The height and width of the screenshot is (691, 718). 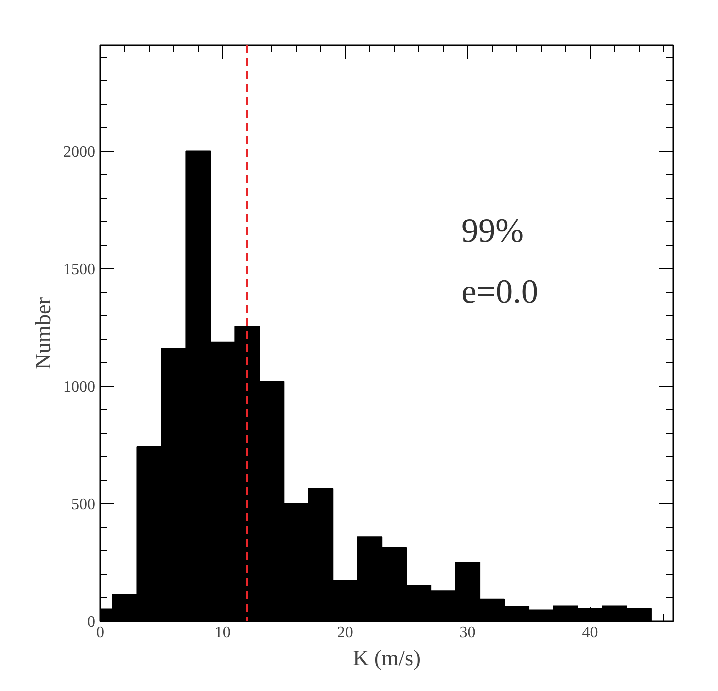 I want to click on x-tick-label: 20, so click(x=345, y=633).